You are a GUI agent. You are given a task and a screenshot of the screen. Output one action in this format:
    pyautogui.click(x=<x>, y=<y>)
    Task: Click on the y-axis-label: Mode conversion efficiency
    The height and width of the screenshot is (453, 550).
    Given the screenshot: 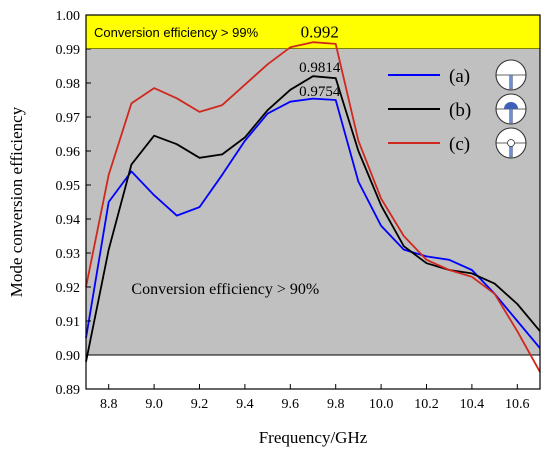 What is the action you would take?
    pyautogui.click(x=16, y=201)
    